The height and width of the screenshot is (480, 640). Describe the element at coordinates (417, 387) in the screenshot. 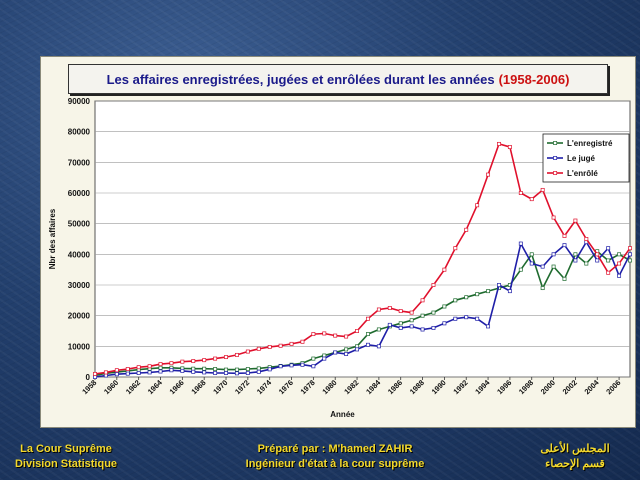

I see `x-tick-label: 1988` at that location.